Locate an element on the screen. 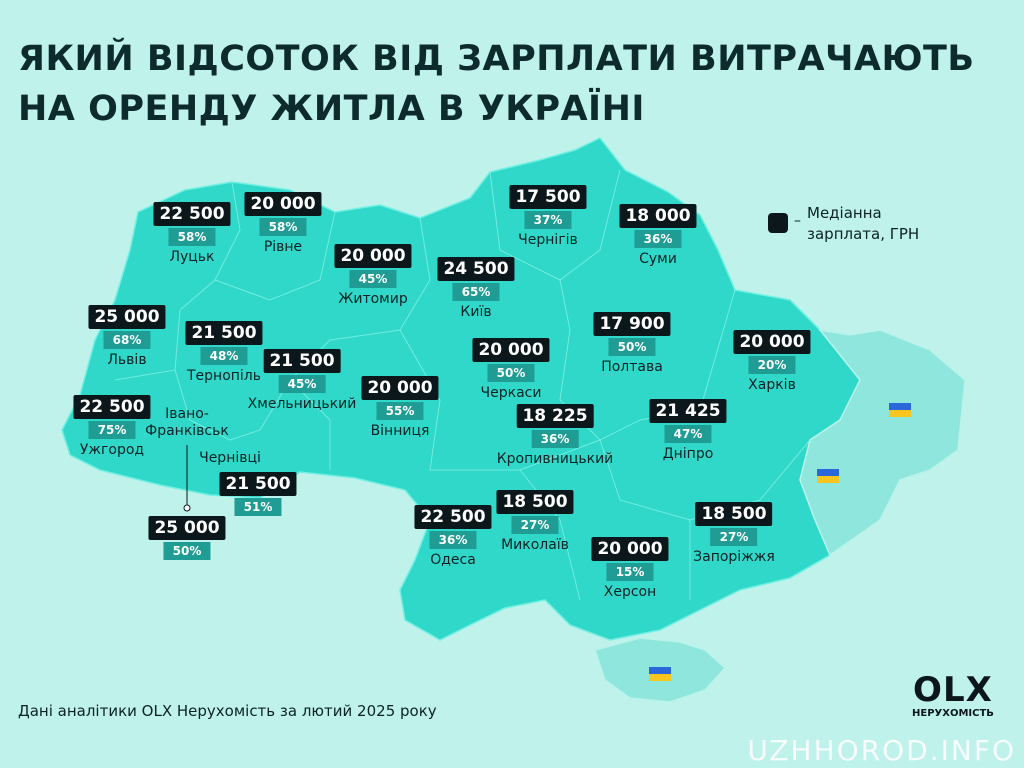 The width and height of the screenshot is (1024, 768). legend-text: Медіанна зарплата, ГРН is located at coordinates (863, 224).